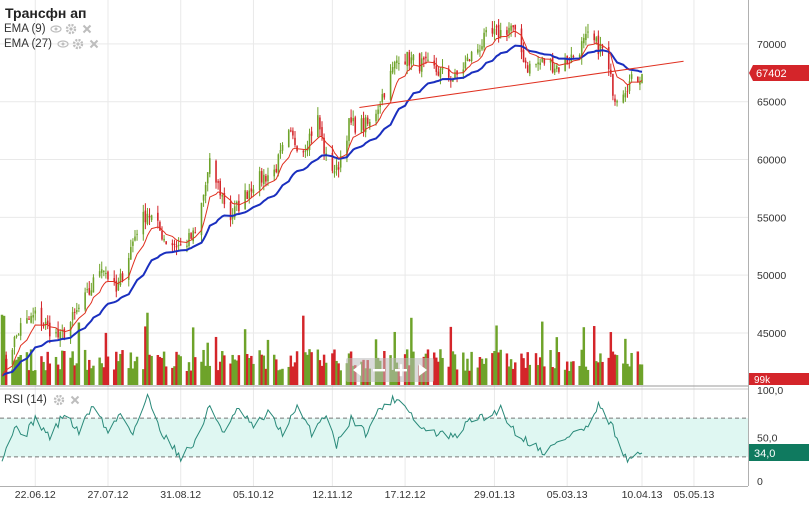 Image resolution: width=809 pixels, height=505 pixels. I want to click on arrow-right-icon, so click(423, 370).